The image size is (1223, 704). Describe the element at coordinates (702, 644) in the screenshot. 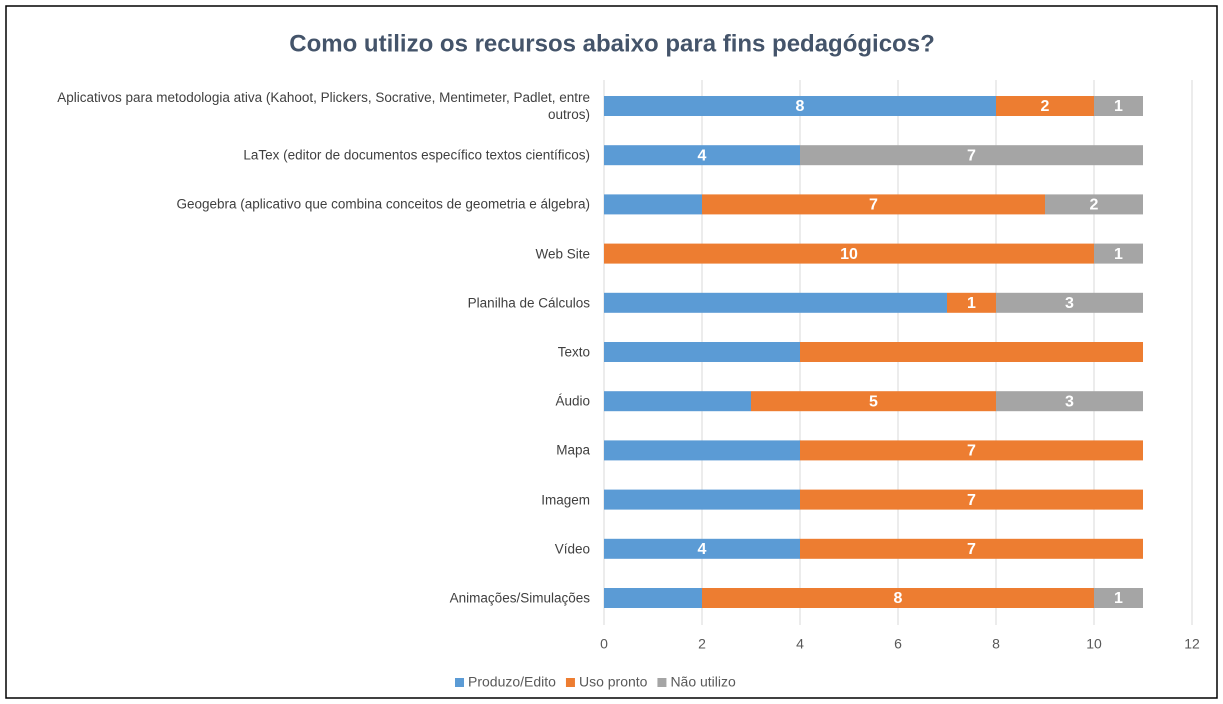

I see `x-tick-label: 2` at that location.